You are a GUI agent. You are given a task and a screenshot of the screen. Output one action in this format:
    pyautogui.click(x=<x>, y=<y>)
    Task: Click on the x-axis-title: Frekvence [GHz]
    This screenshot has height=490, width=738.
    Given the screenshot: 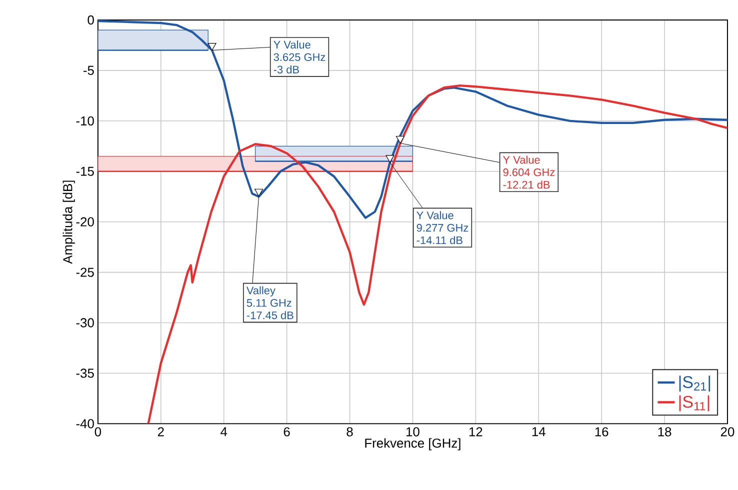 What is the action you would take?
    pyautogui.click(x=412, y=444)
    